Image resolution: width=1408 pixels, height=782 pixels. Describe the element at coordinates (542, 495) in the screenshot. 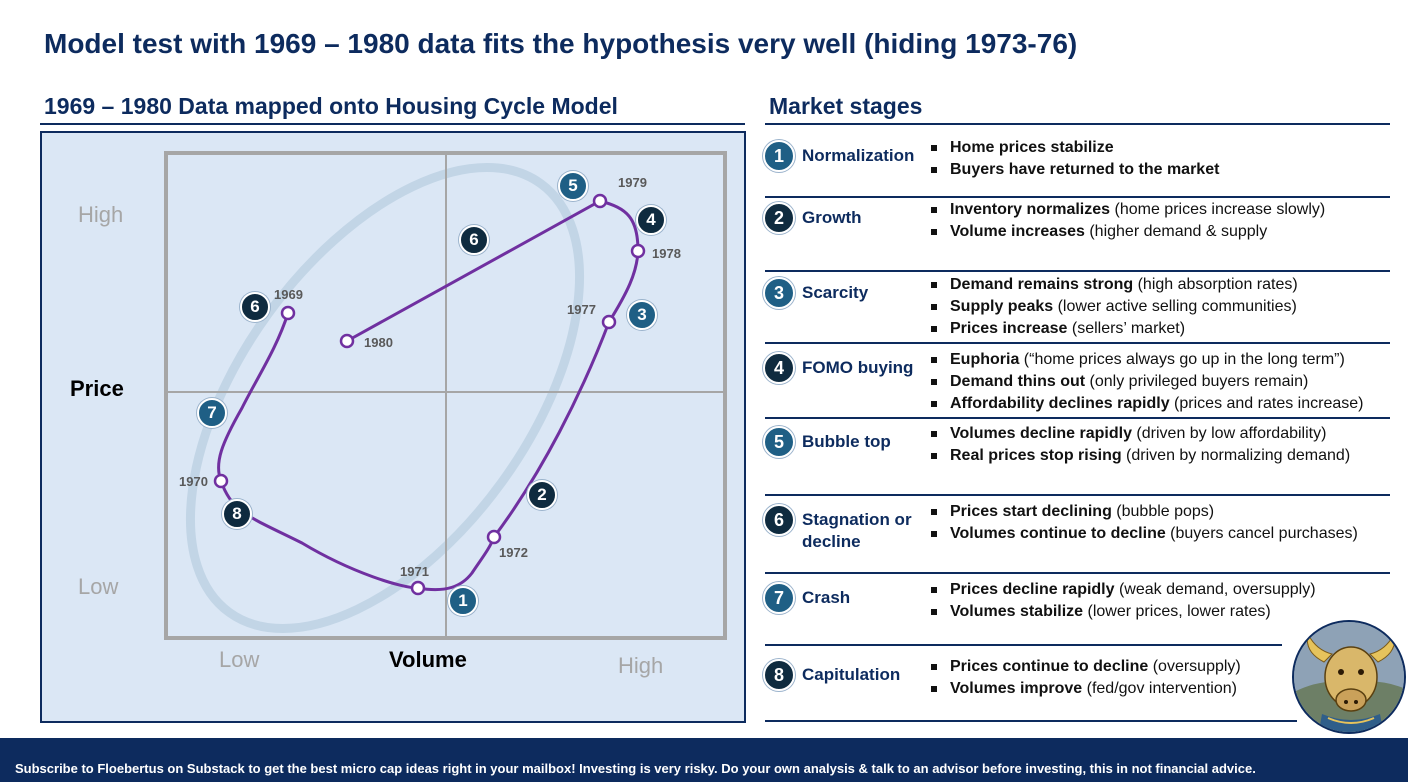

I see `diagram-badge-2: 2` at that location.